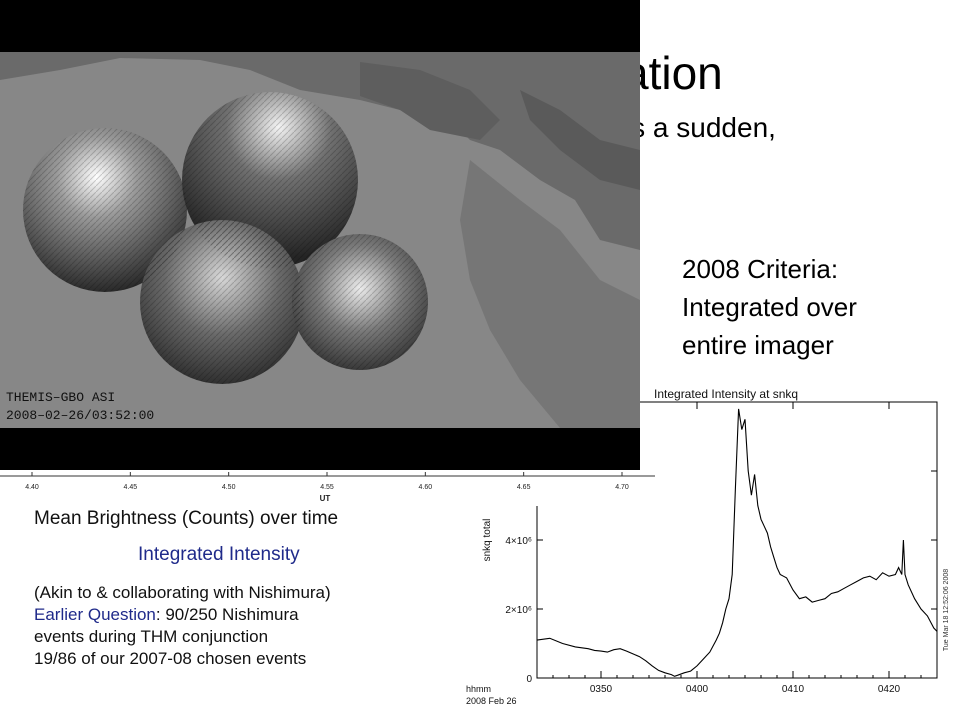  I want to click on plot-y-tick-label: 2×10⁶, so click(518, 610).